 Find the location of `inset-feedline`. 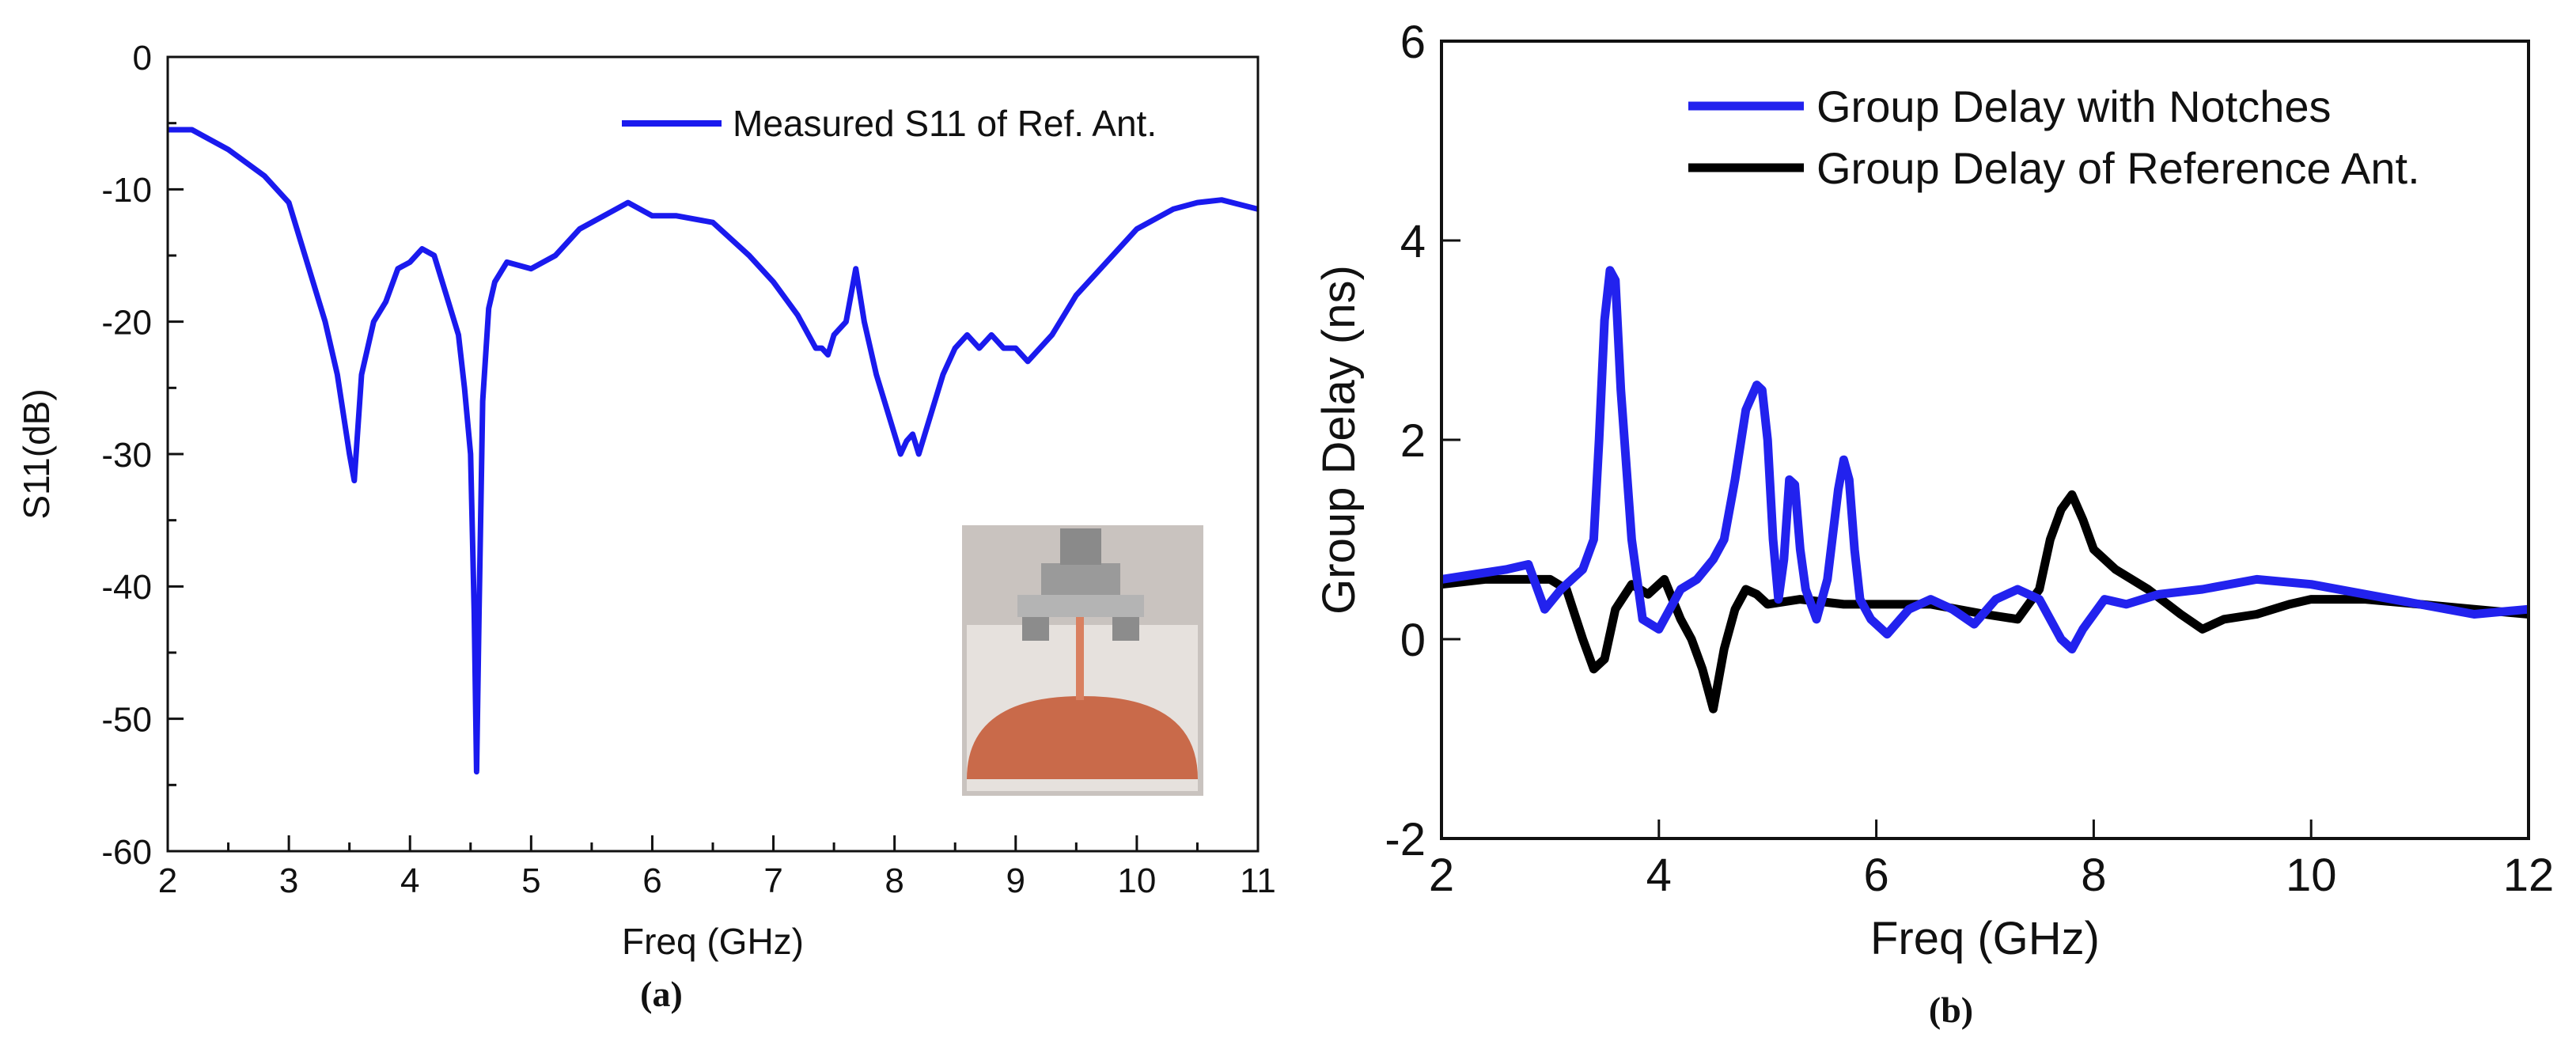

inset-feedline is located at coordinates (1080, 658).